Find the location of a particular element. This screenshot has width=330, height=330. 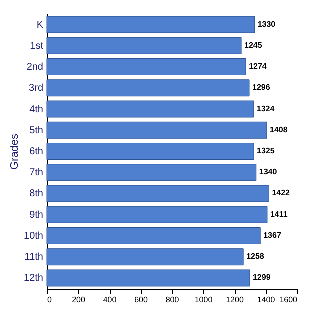

data-label: 1324 is located at coordinates (266, 109).